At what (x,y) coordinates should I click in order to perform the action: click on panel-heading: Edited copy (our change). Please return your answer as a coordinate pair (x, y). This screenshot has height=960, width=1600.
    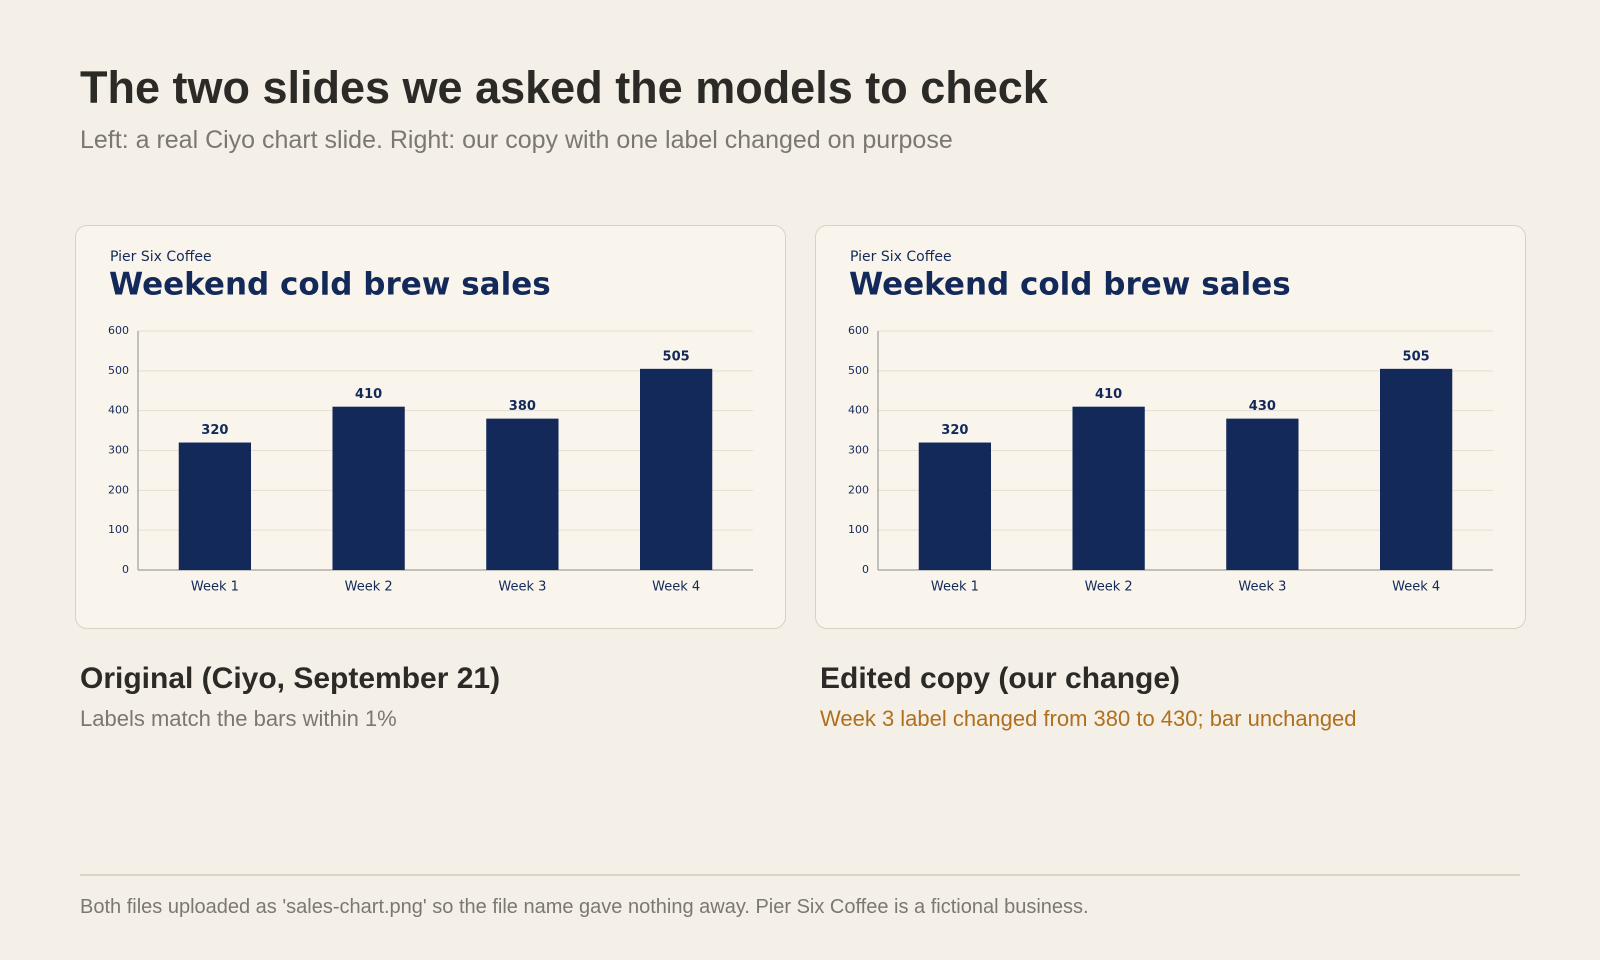
    Looking at the image, I should click on (1000, 678).